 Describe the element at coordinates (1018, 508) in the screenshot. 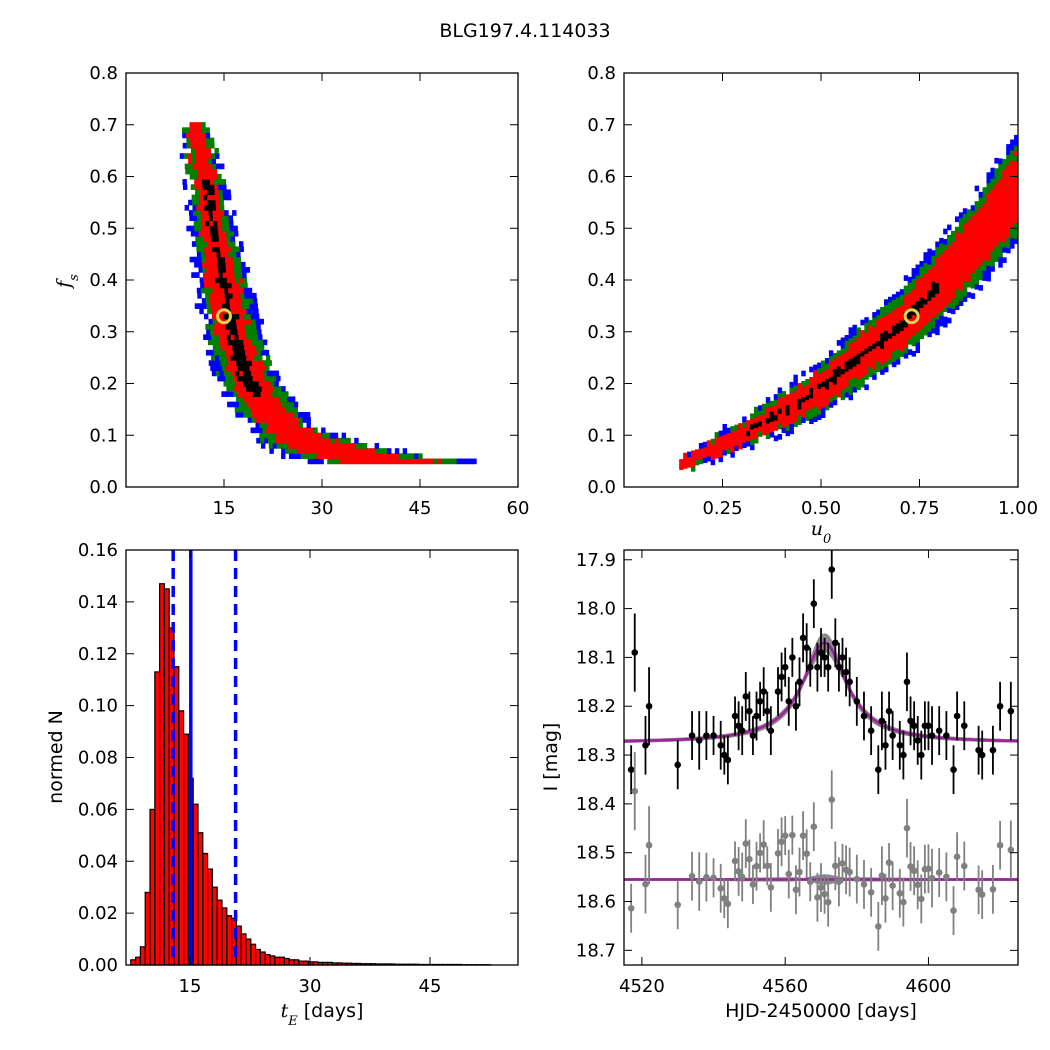

I see `p2-xtick-label: 1.00` at that location.